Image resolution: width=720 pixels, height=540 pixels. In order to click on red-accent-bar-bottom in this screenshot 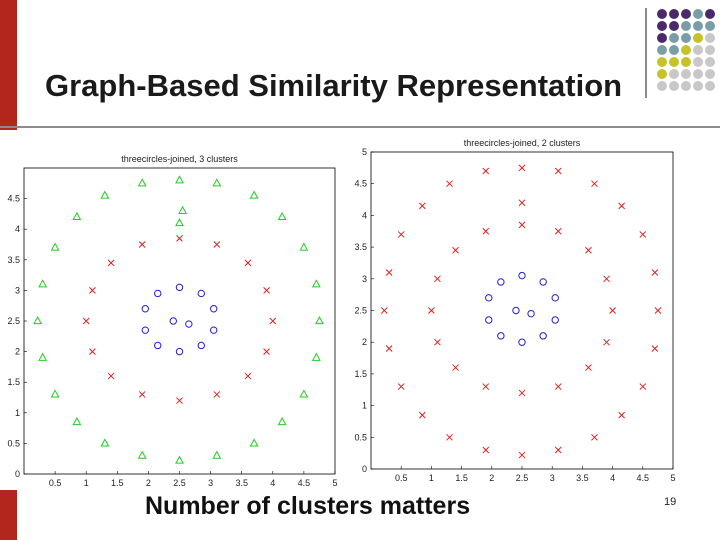, I will do `click(8, 515)`.